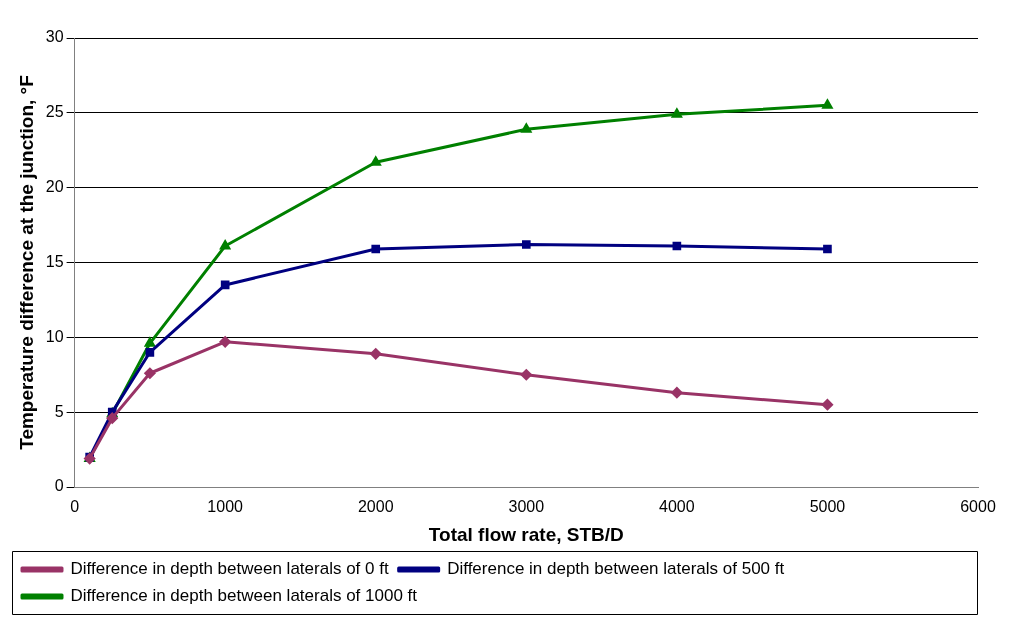 The width and height of the screenshot is (1016, 623). What do you see at coordinates (526, 534) in the screenshot?
I see `x-axis-title: Total flow rate, STB/D` at bounding box center [526, 534].